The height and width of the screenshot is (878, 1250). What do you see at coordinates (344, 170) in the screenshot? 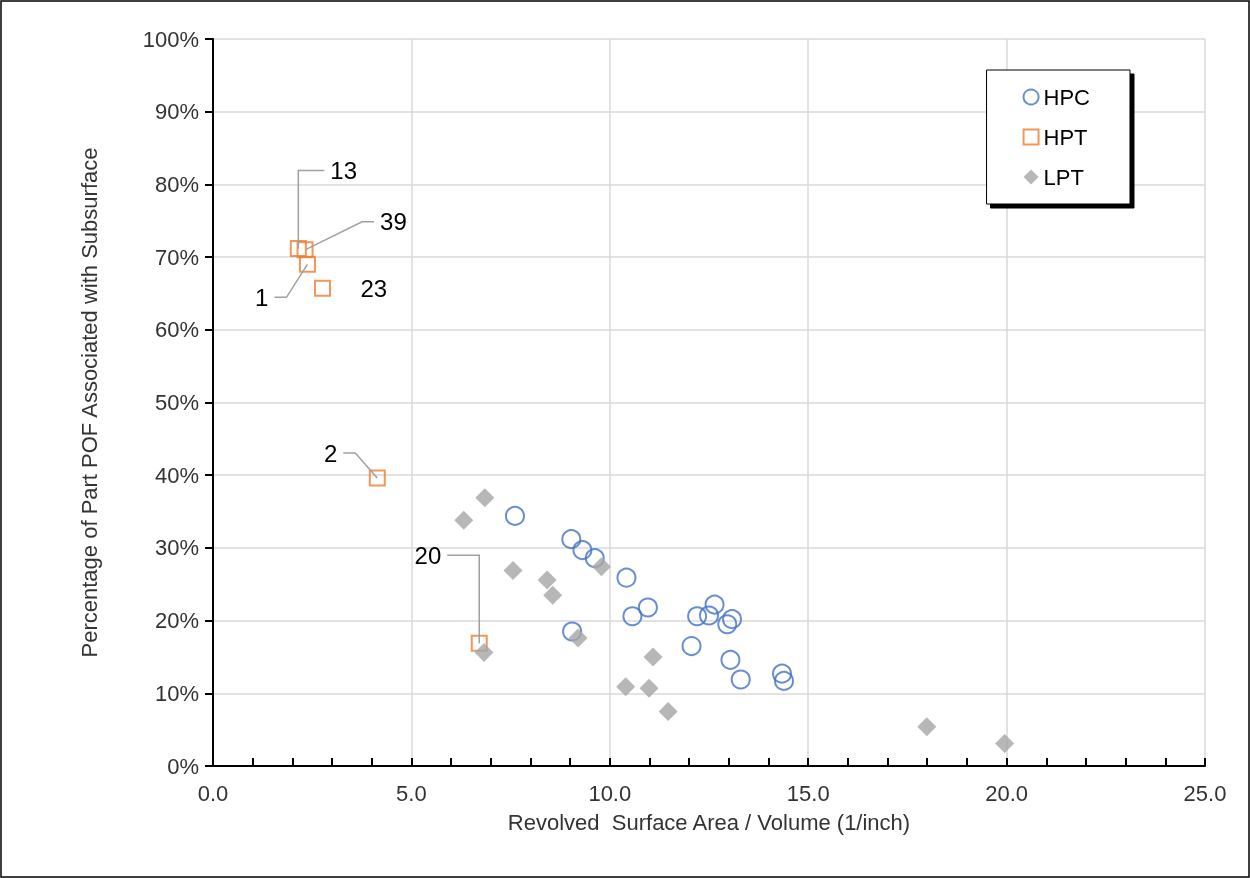
I see `annotation: 13` at bounding box center [344, 170].